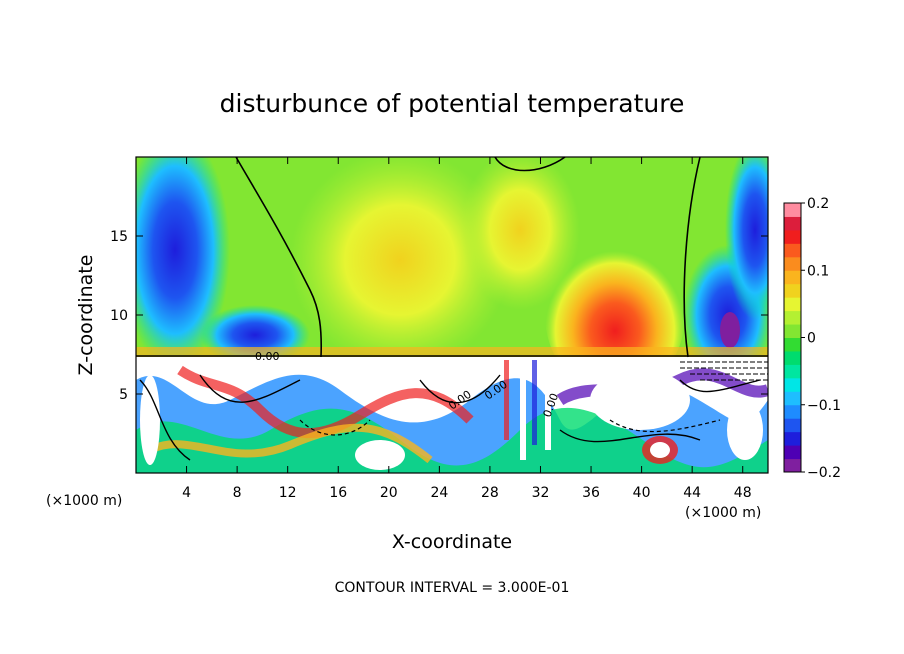  What do you see at coordinates (824, 473) in the screenshot?
I see `colorbar-tick-label: −0.2` at bounding box center [824, 473].